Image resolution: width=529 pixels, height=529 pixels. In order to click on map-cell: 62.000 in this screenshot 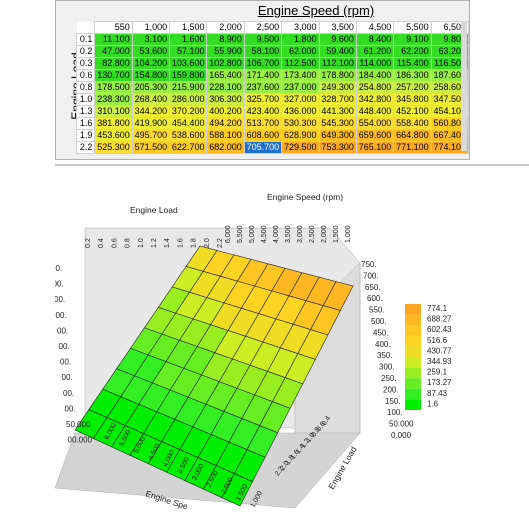, I will do `click(300, 51)`.